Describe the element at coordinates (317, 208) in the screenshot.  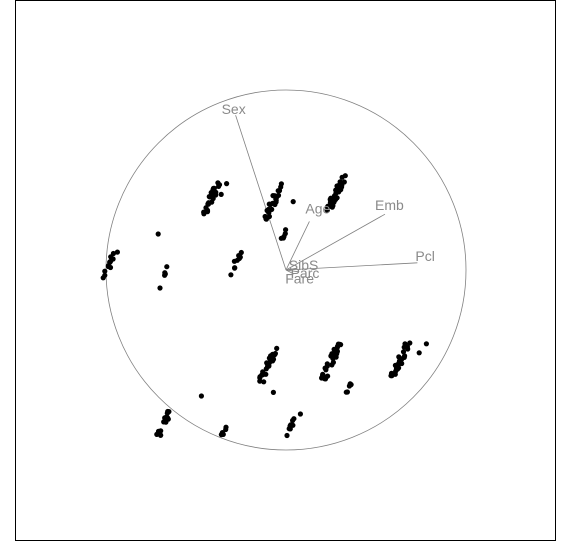
I see `vector-label-age: Age` at that location.